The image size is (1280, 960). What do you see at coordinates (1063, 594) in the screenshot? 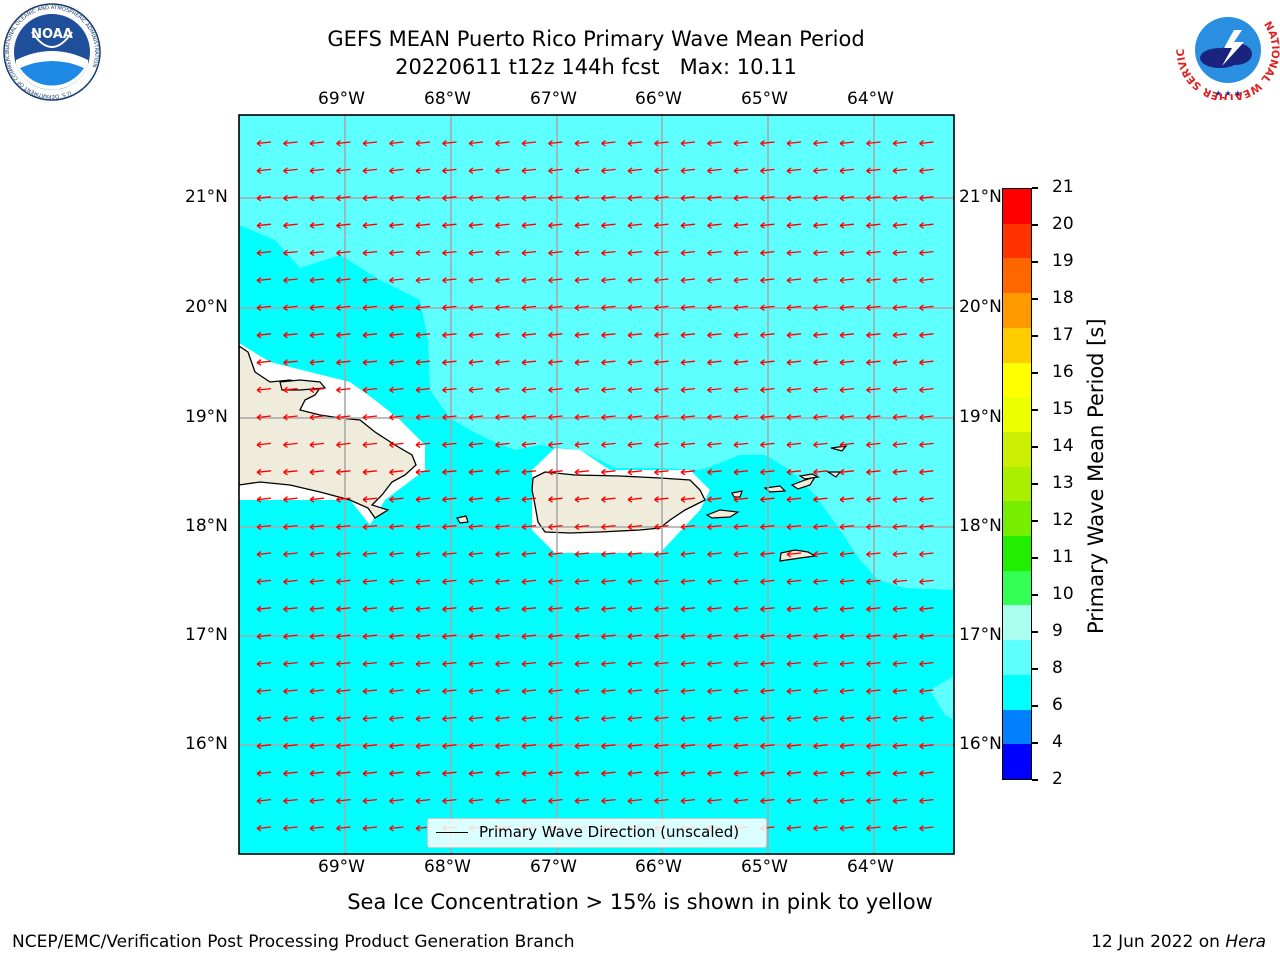
I see `colorbar-tick-label: 10` at bounding box center [1063, 594].